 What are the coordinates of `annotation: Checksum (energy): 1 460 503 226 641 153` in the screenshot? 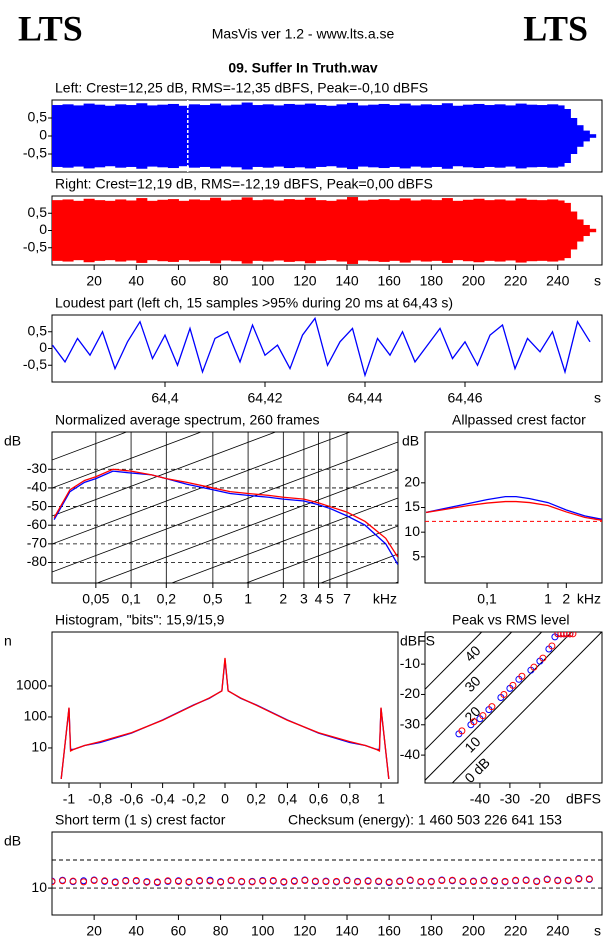 It's located at (425, 820).